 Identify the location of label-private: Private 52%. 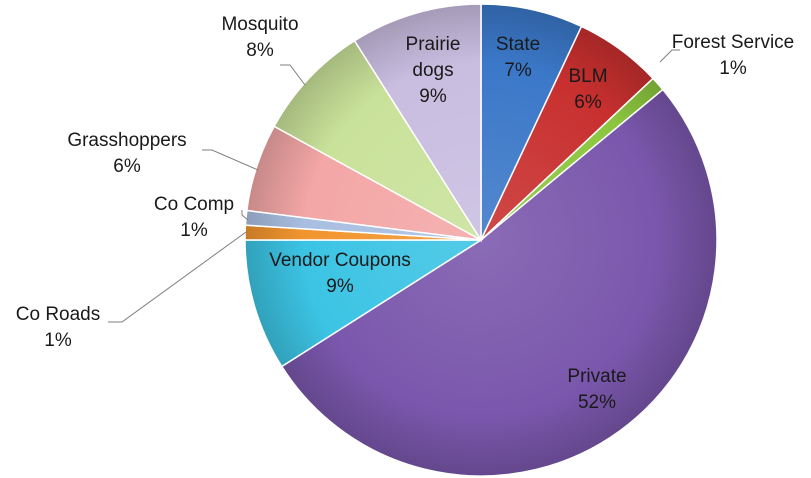
(596, 389).